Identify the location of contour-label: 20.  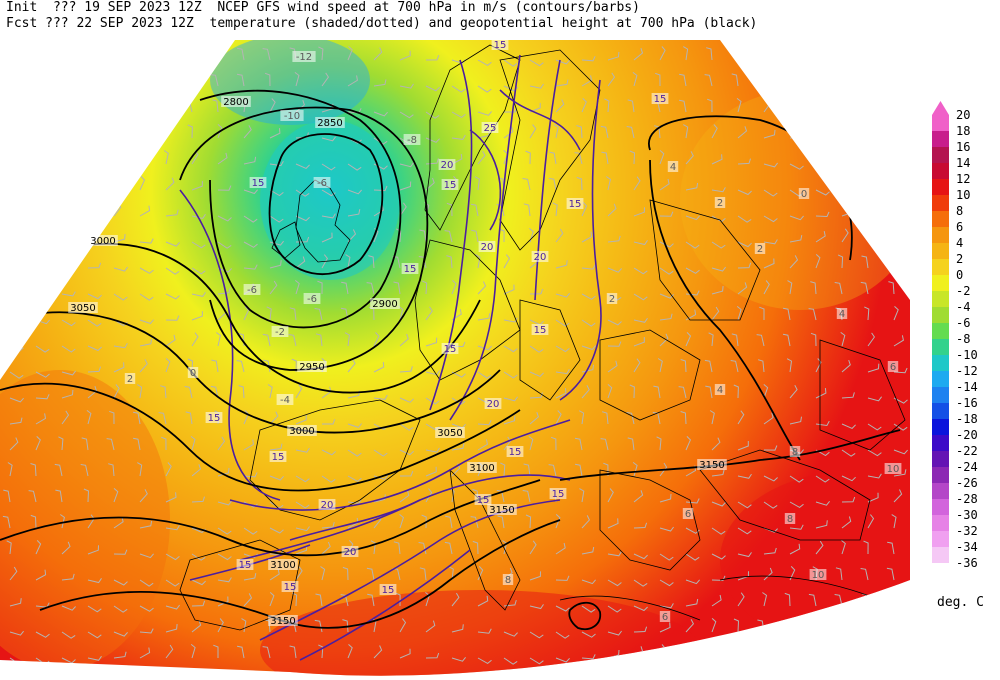
(447, 165).